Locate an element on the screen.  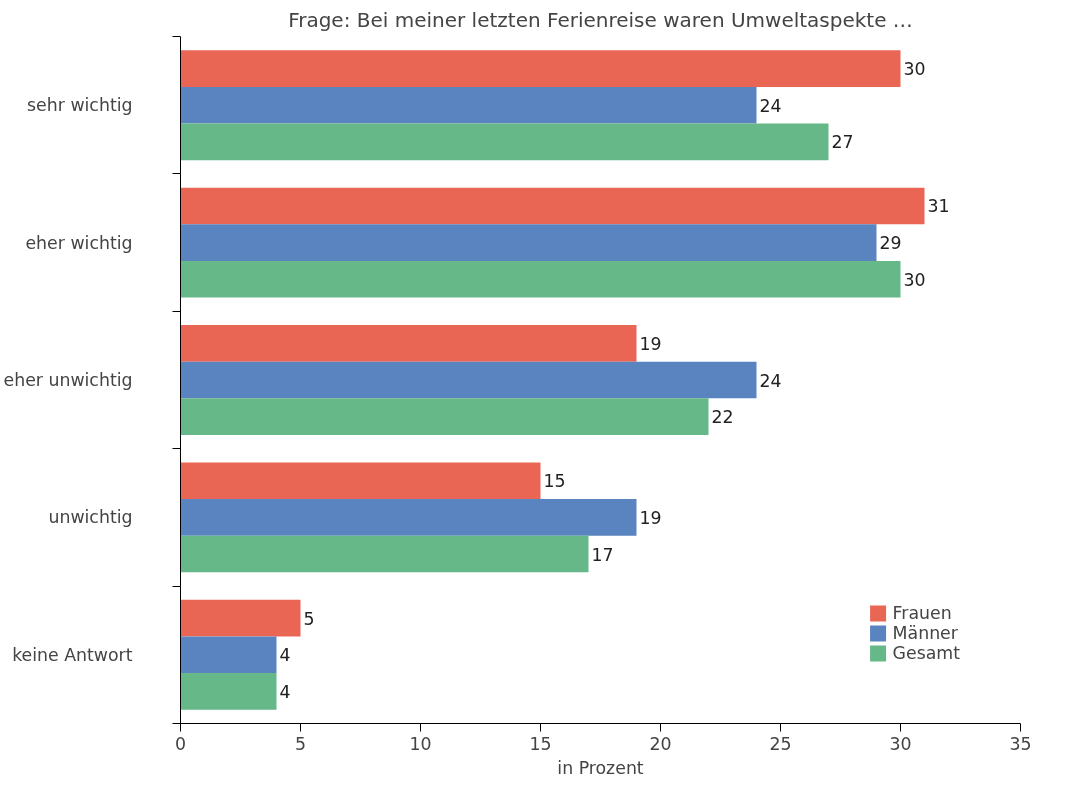
data-label: 31 is located at coordinates (938, 206).